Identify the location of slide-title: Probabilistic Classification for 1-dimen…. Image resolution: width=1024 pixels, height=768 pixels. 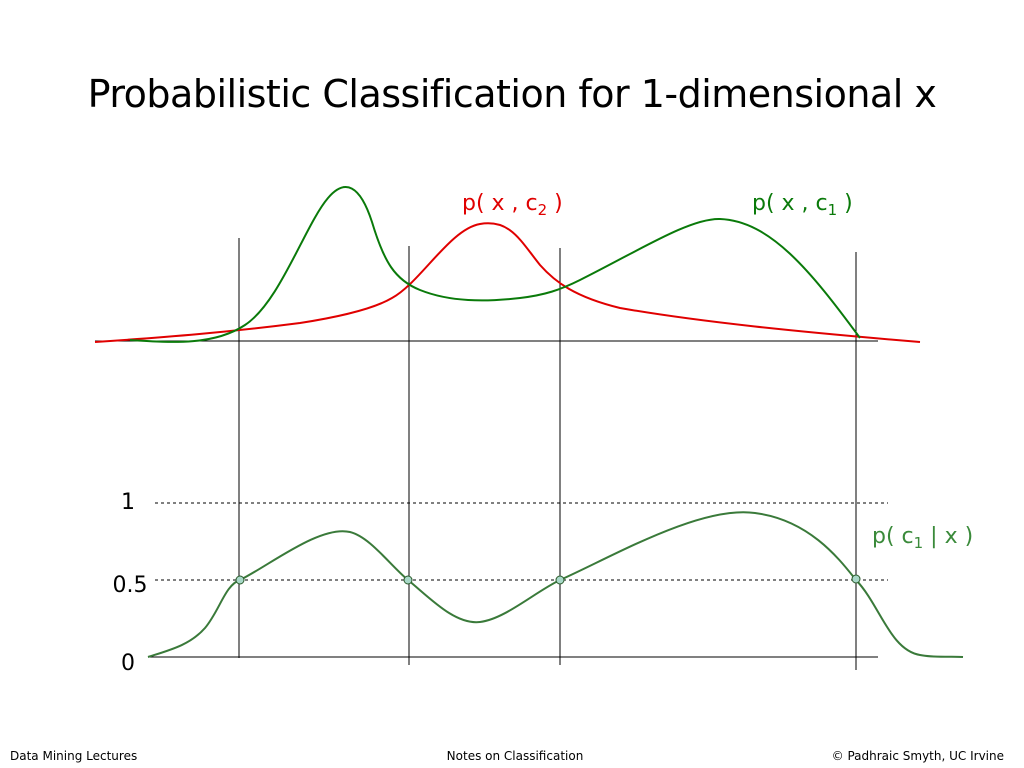
(512, 94).